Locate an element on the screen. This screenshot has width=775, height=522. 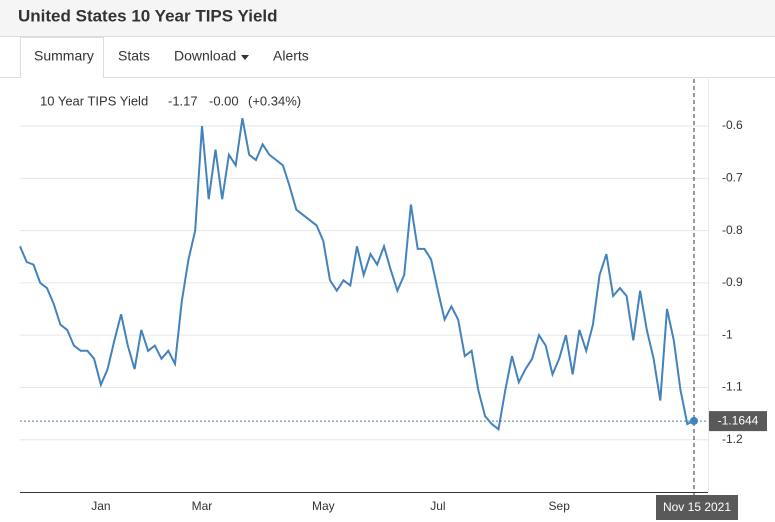
header-bar is located at coordinates (387, 18).